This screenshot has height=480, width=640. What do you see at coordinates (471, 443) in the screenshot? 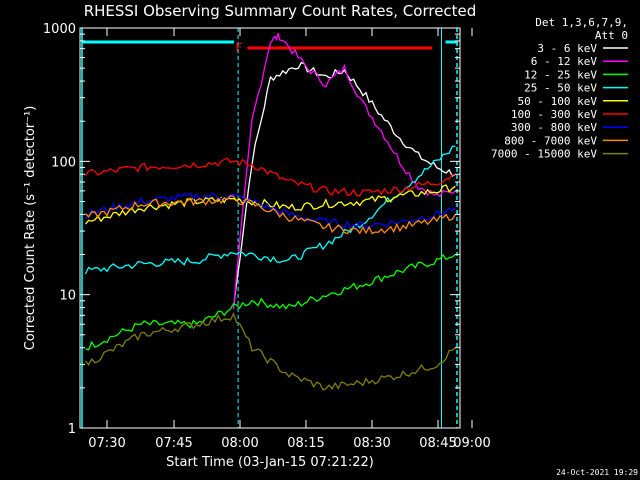
I see `x-tick-label-6: 09:00` at bounding box center [471, 443].